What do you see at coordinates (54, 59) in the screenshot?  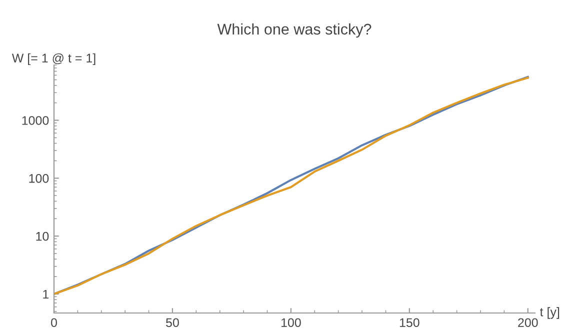 I see `y-axis-title: W [= 1 @ t = 1]` at bounding box center [54, 59].